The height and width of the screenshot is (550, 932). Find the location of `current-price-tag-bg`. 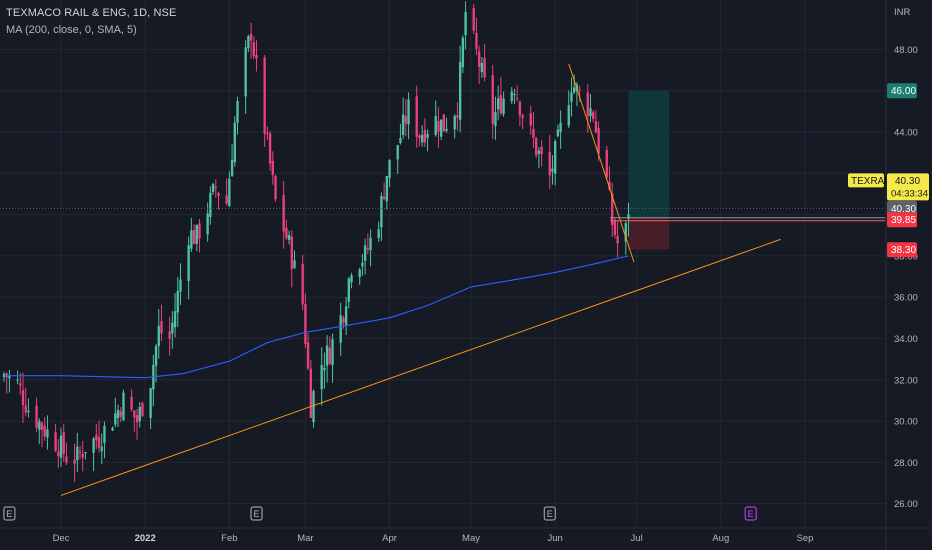

current-price-tag-bg is located at coordinates (902, 208).